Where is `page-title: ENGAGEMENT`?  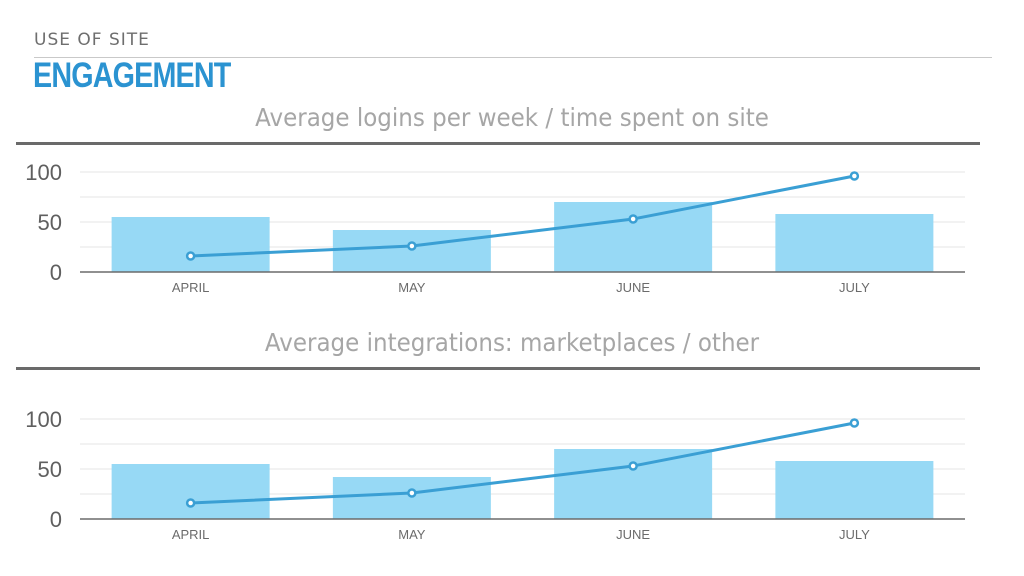 page-title: ENGAGEMENT is located at coordinates (132, 75).